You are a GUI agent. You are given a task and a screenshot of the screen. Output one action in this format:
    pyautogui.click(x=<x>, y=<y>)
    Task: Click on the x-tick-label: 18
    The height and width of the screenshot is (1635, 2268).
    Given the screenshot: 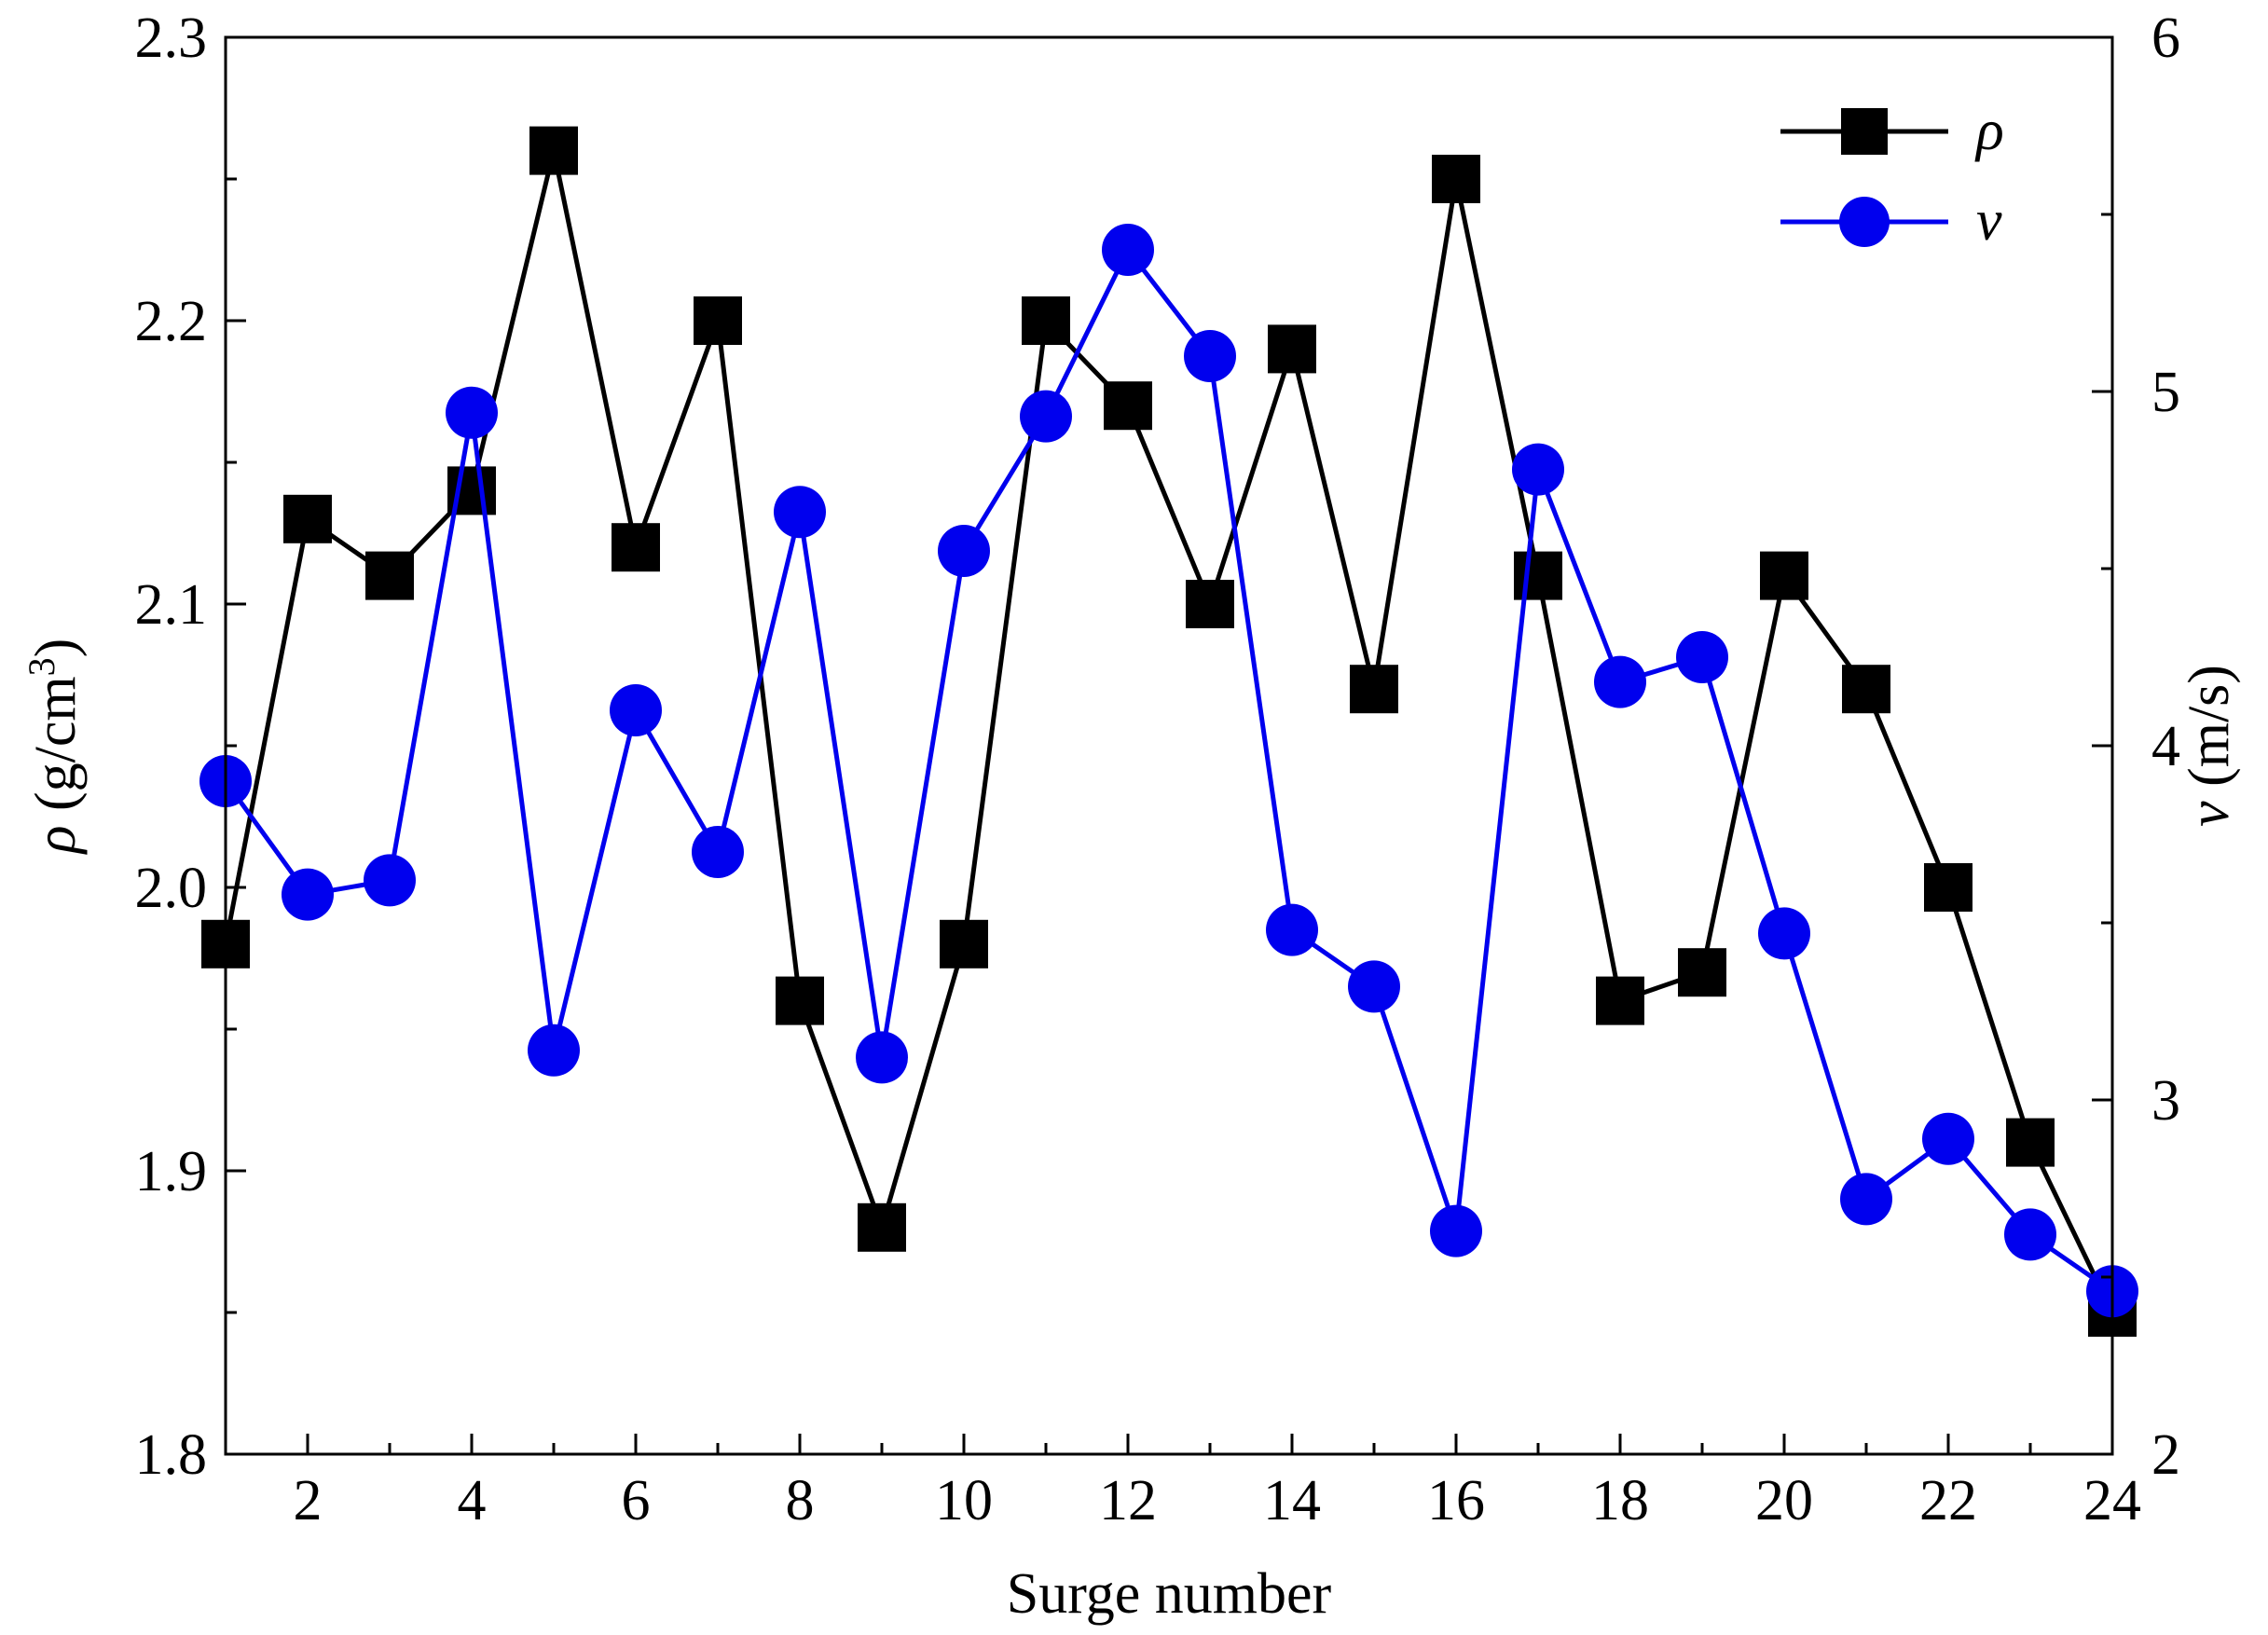 What is the action you would take?
    pyautogui.click(x=1620, y=1501)
    